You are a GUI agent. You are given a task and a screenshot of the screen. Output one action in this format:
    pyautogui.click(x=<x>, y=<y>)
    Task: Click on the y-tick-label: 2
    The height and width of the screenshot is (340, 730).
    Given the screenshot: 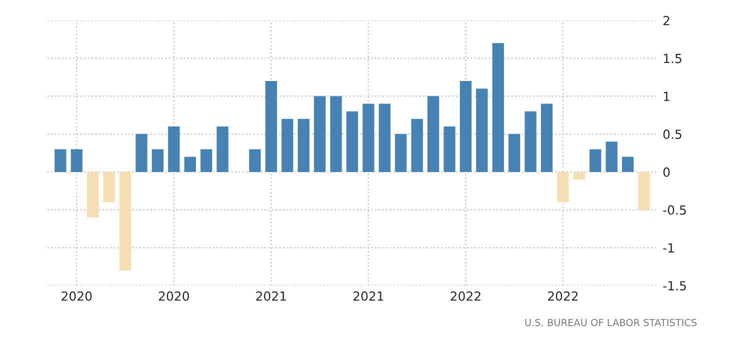 What is the action you would take?
    pyautogui.click(x=666, y=21)
    